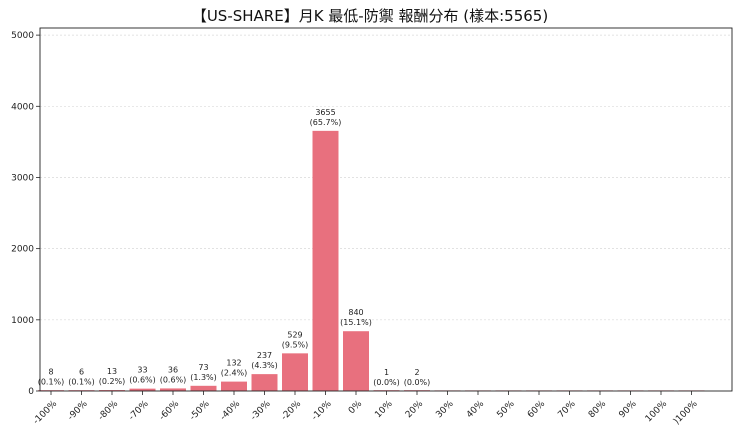 The height and width of the screenshot is (432, 740). What do you see at coordinates (657, 412) in the screenshot?
I see `x-tick-label: 100%` at bounding box center [657, 412].